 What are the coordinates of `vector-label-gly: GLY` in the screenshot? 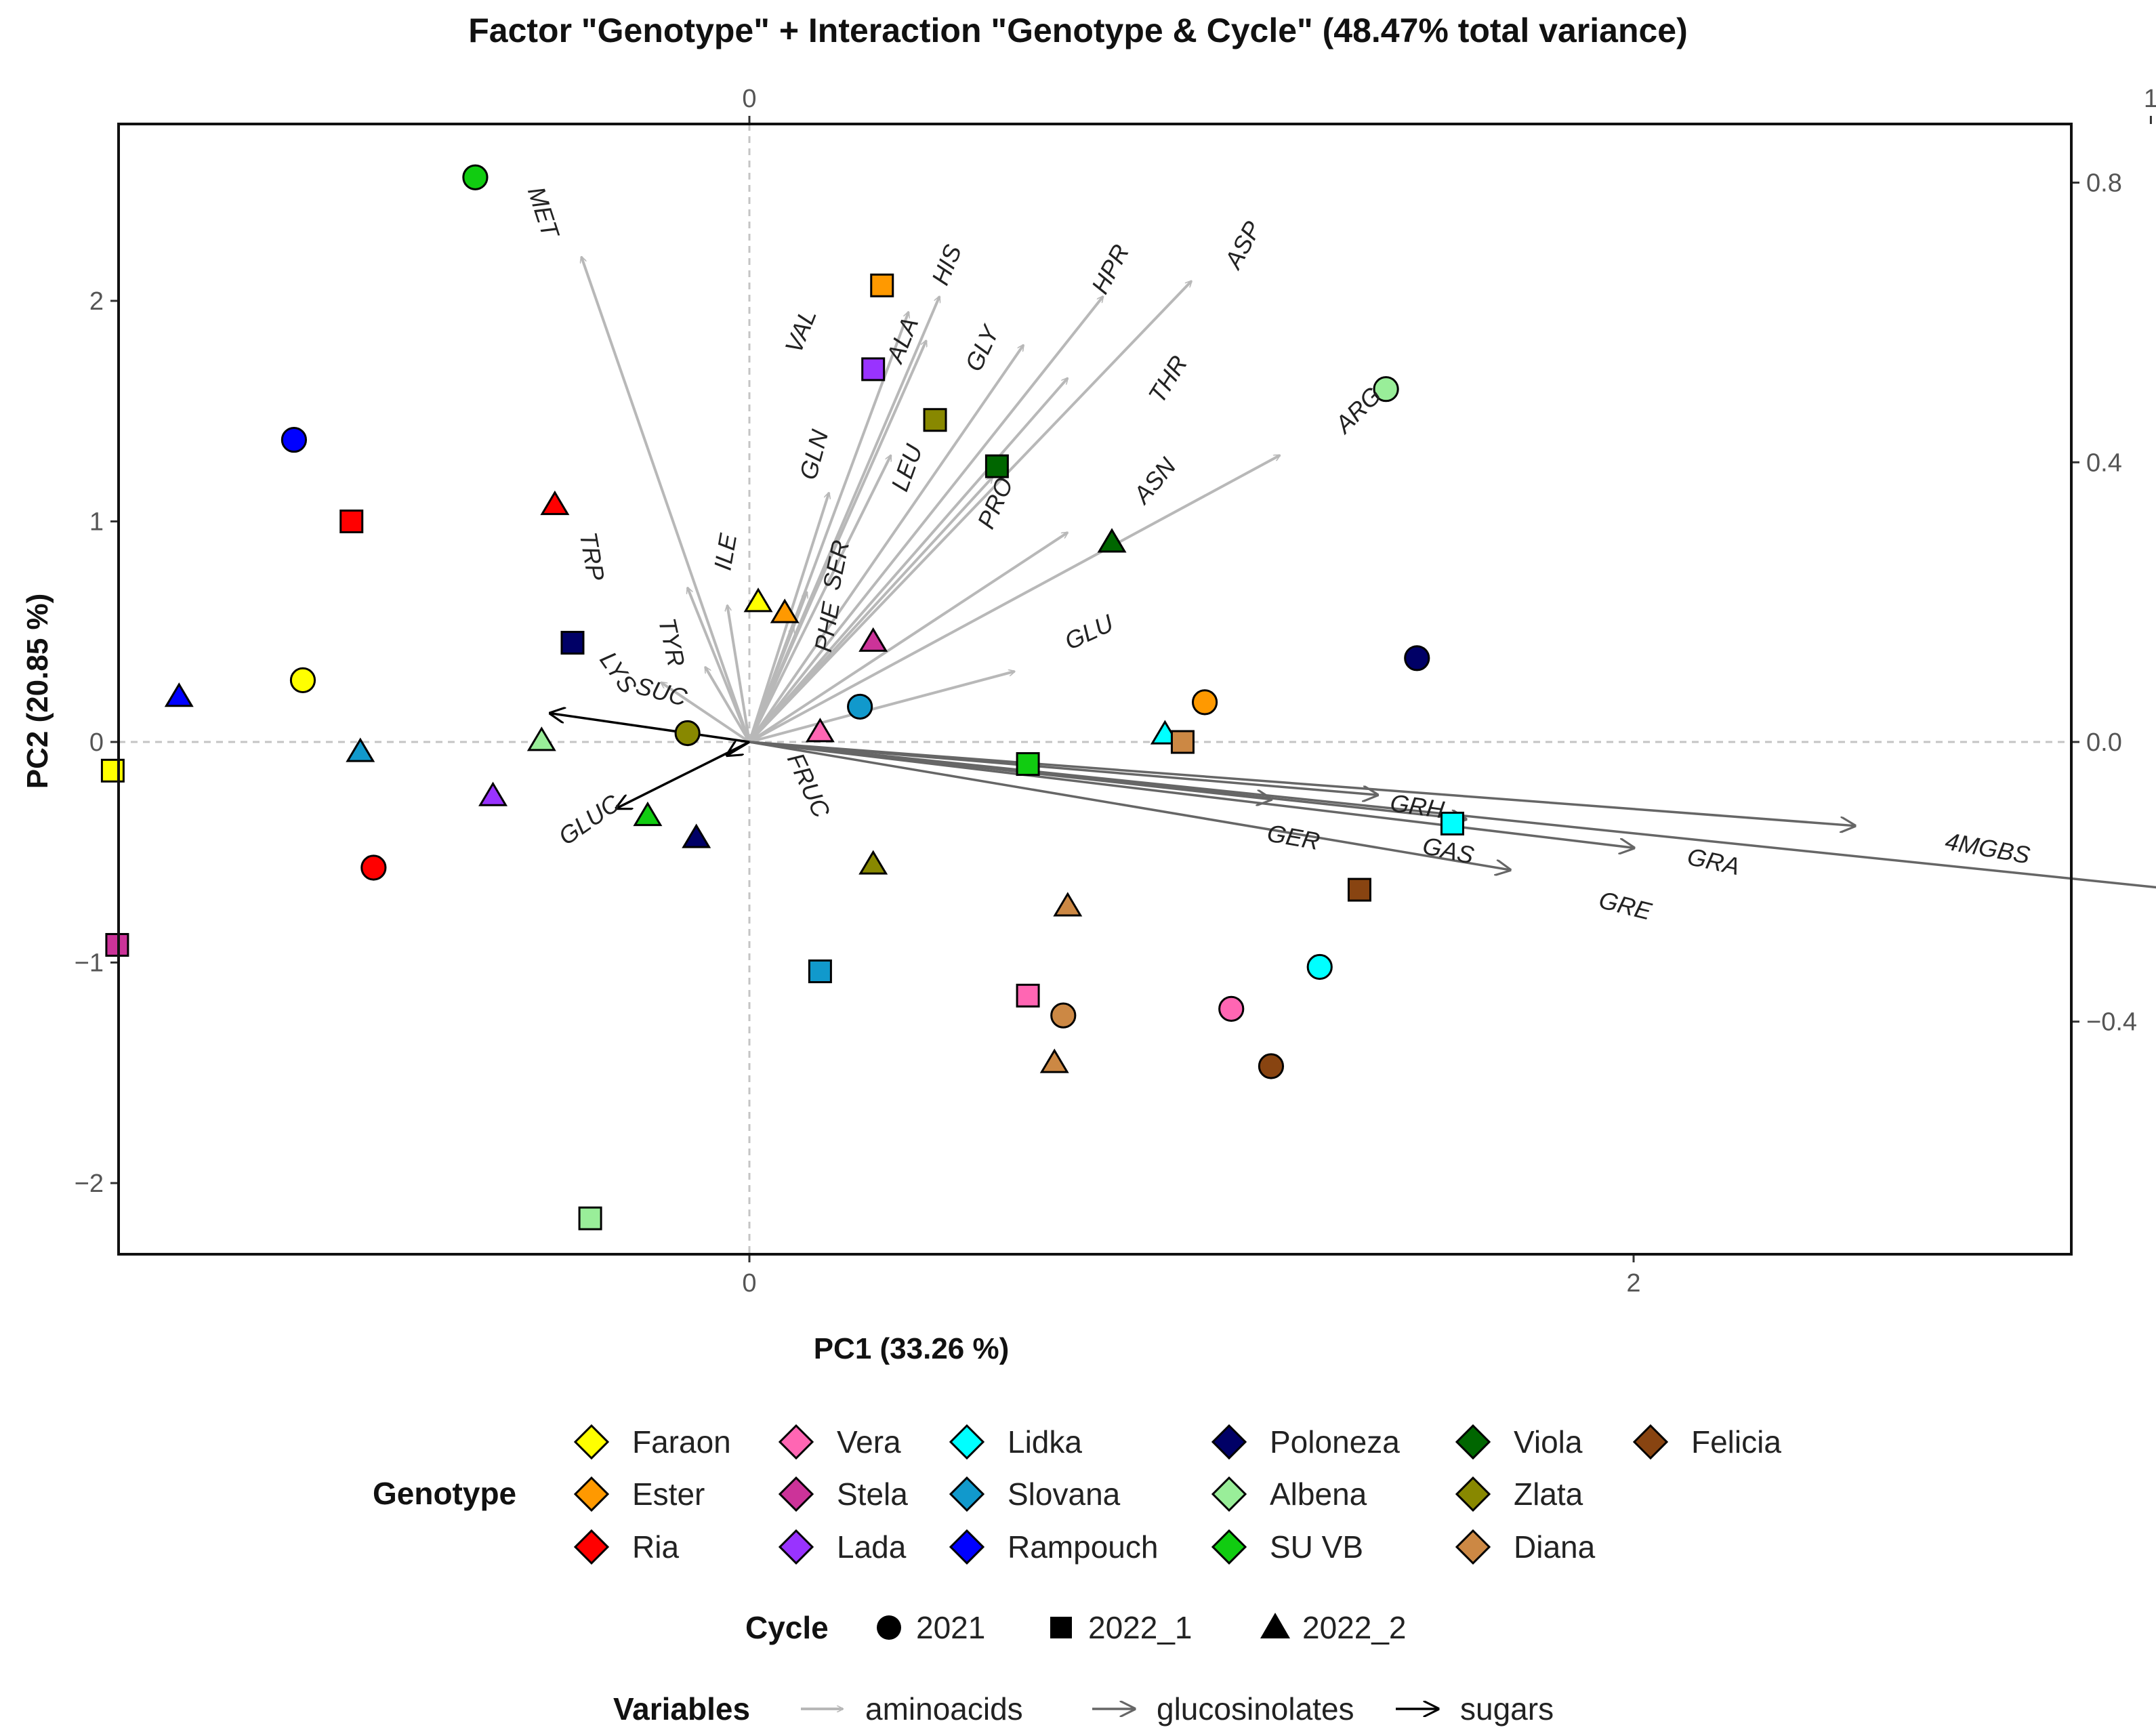 It's located at (982, 347).